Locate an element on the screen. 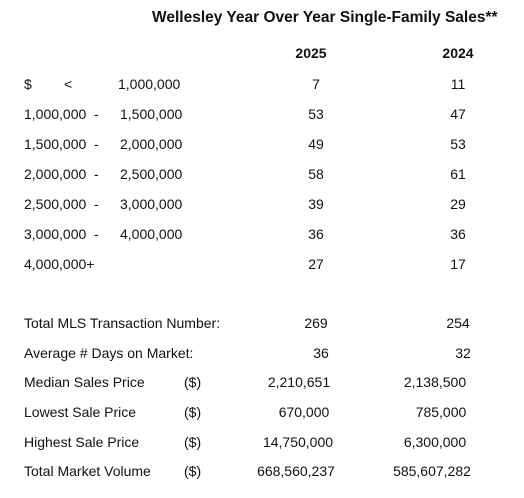 Image resolution: width=524 pixels, height=498 pixels. column-header-2024: 2024 is located at coordinates (458, 53).